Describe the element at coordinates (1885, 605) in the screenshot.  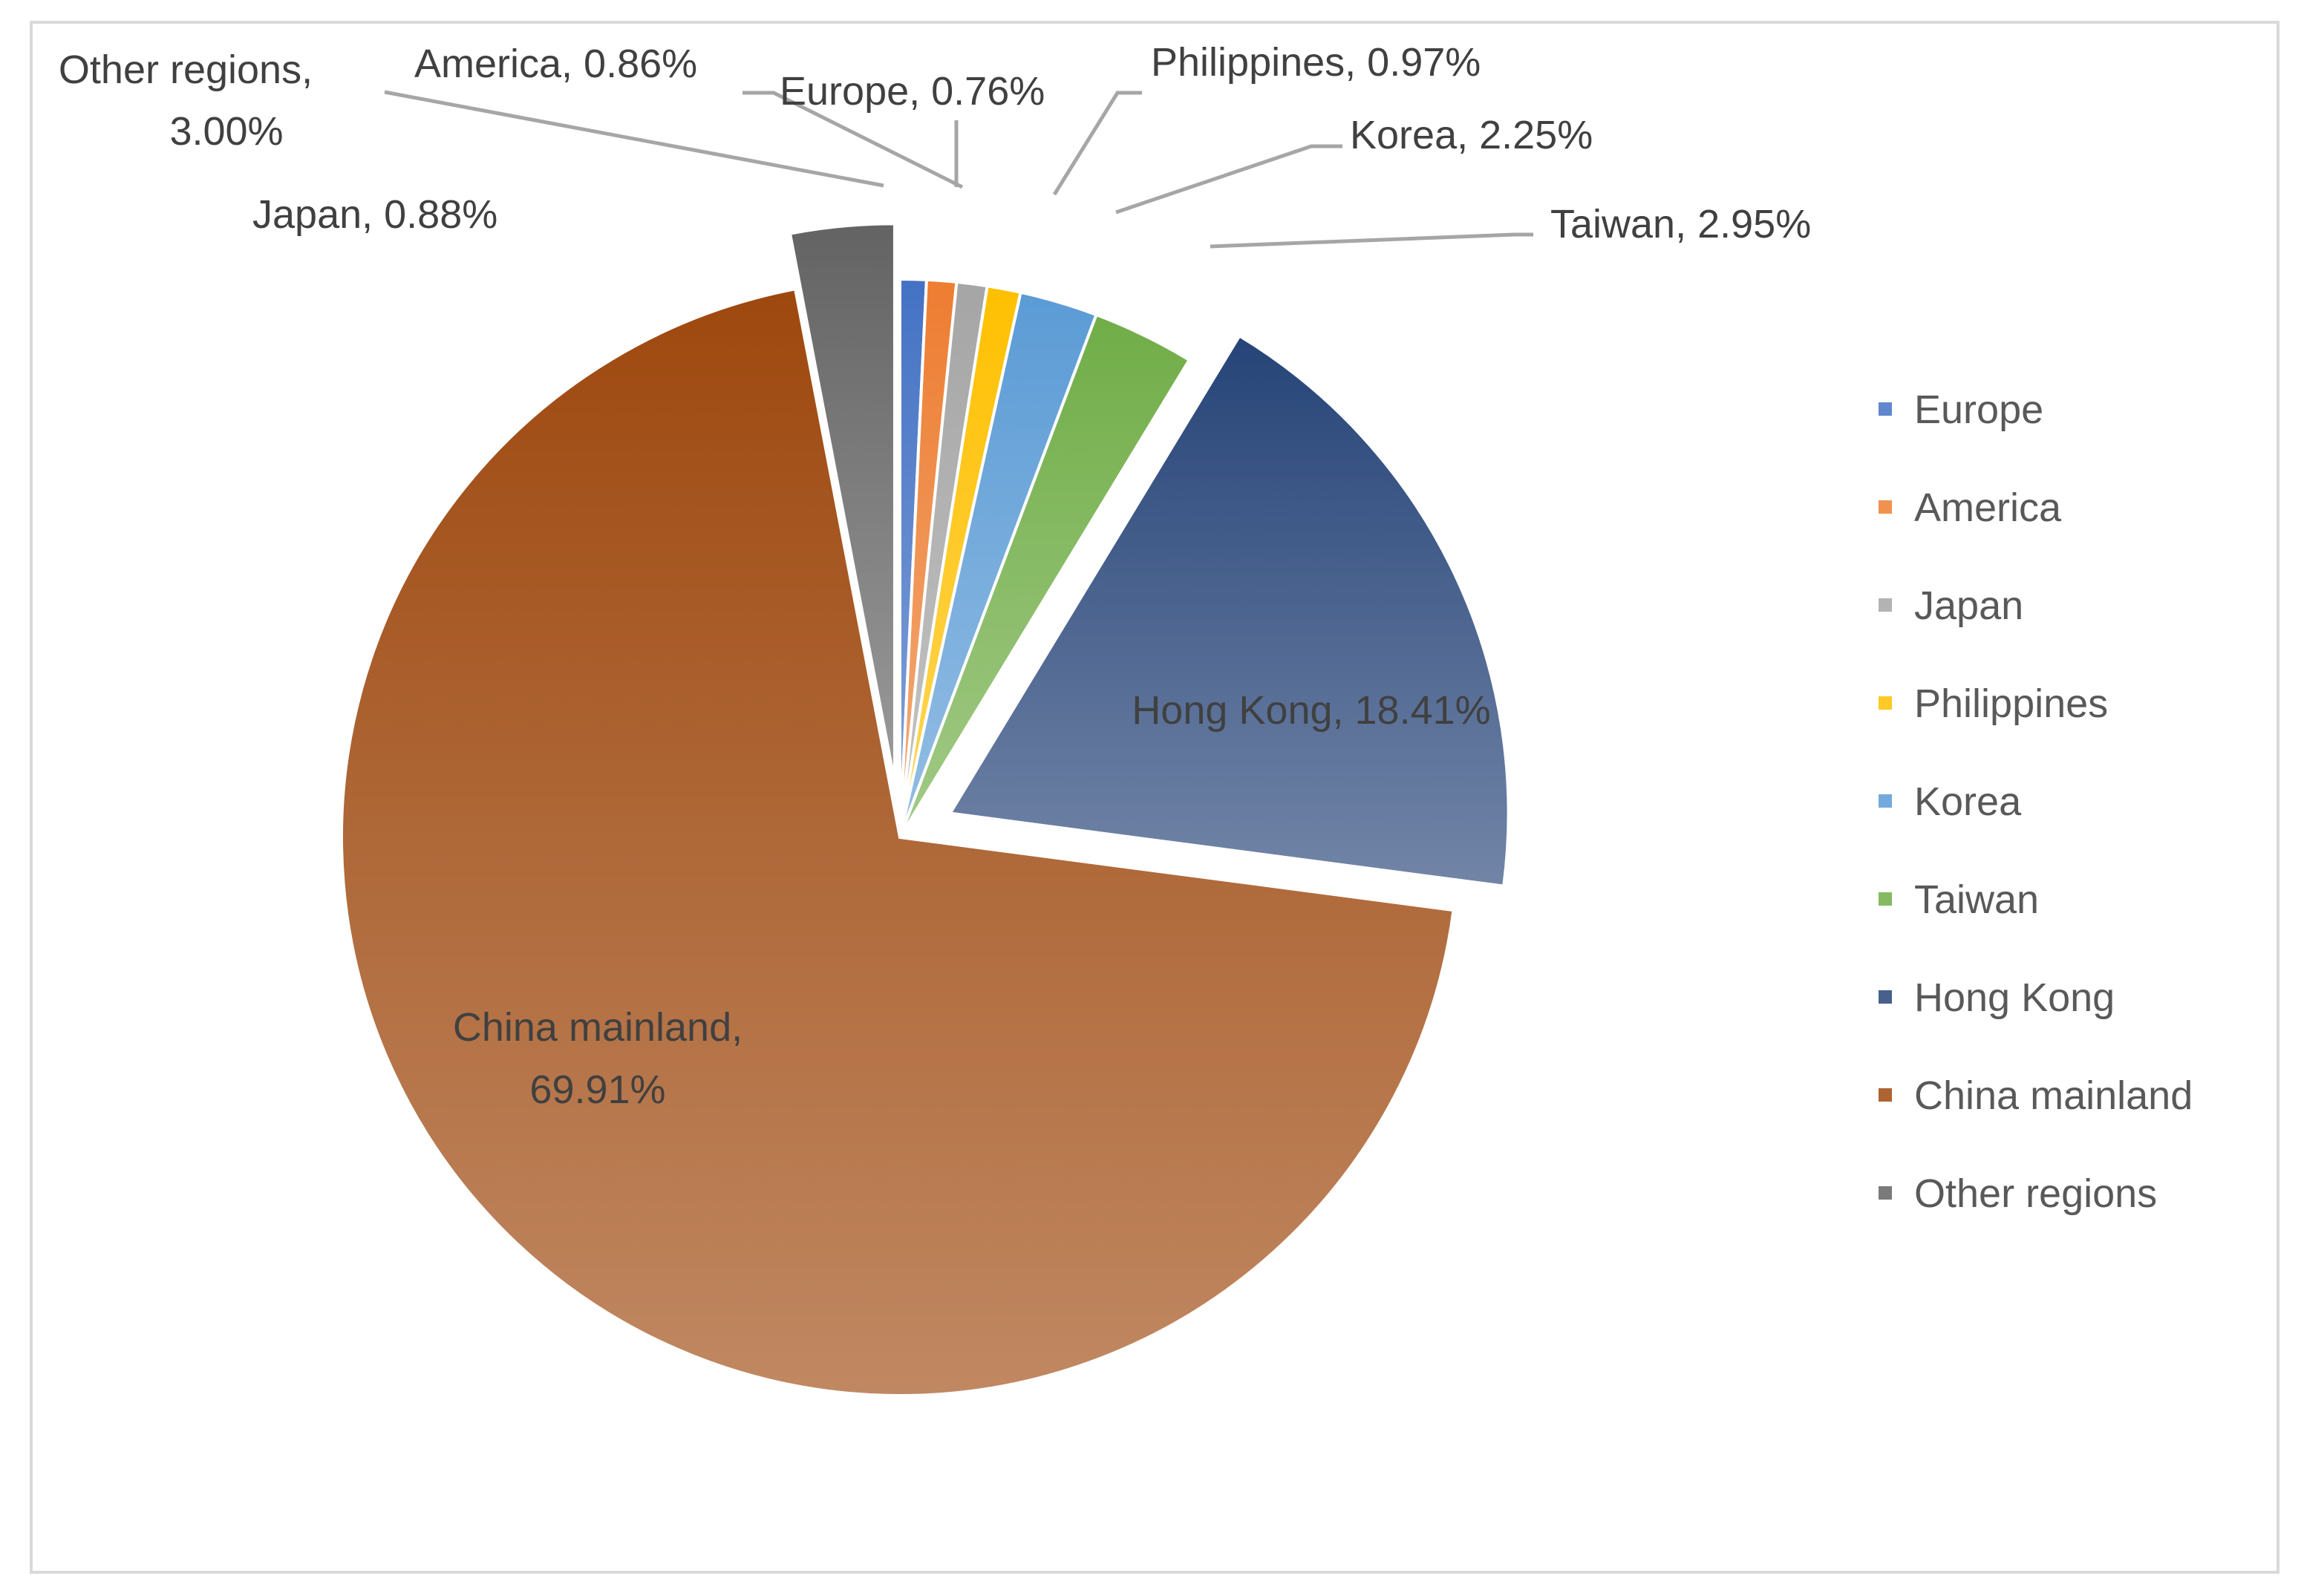
I see `legend-swatch-japan` at that location.